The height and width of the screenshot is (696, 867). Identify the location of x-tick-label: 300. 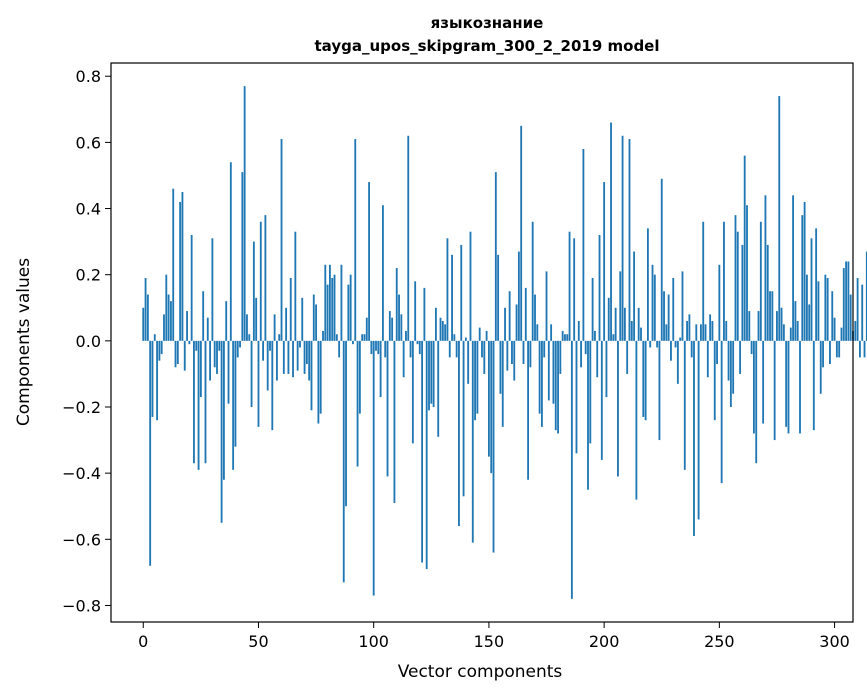
(834, 641).